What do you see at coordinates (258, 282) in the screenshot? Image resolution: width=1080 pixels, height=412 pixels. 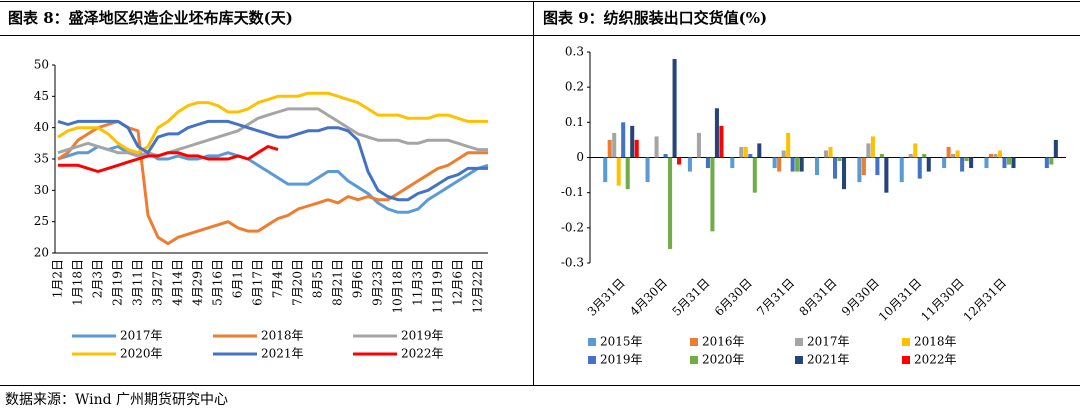 I see `x-tick-label: 6月17日` at bounding box center [258, 282].